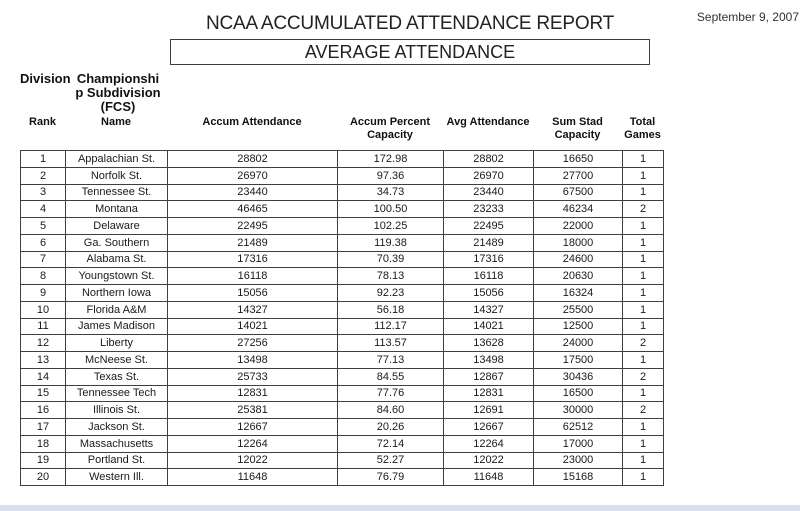  I want to click on table-cell: 16650, so click(578, 159).